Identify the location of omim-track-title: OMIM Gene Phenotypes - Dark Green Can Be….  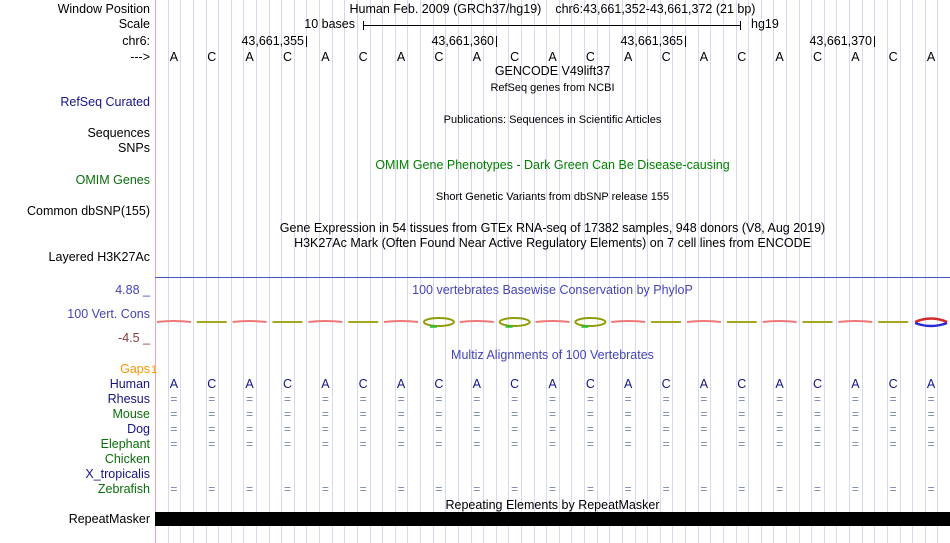
(552, 165).